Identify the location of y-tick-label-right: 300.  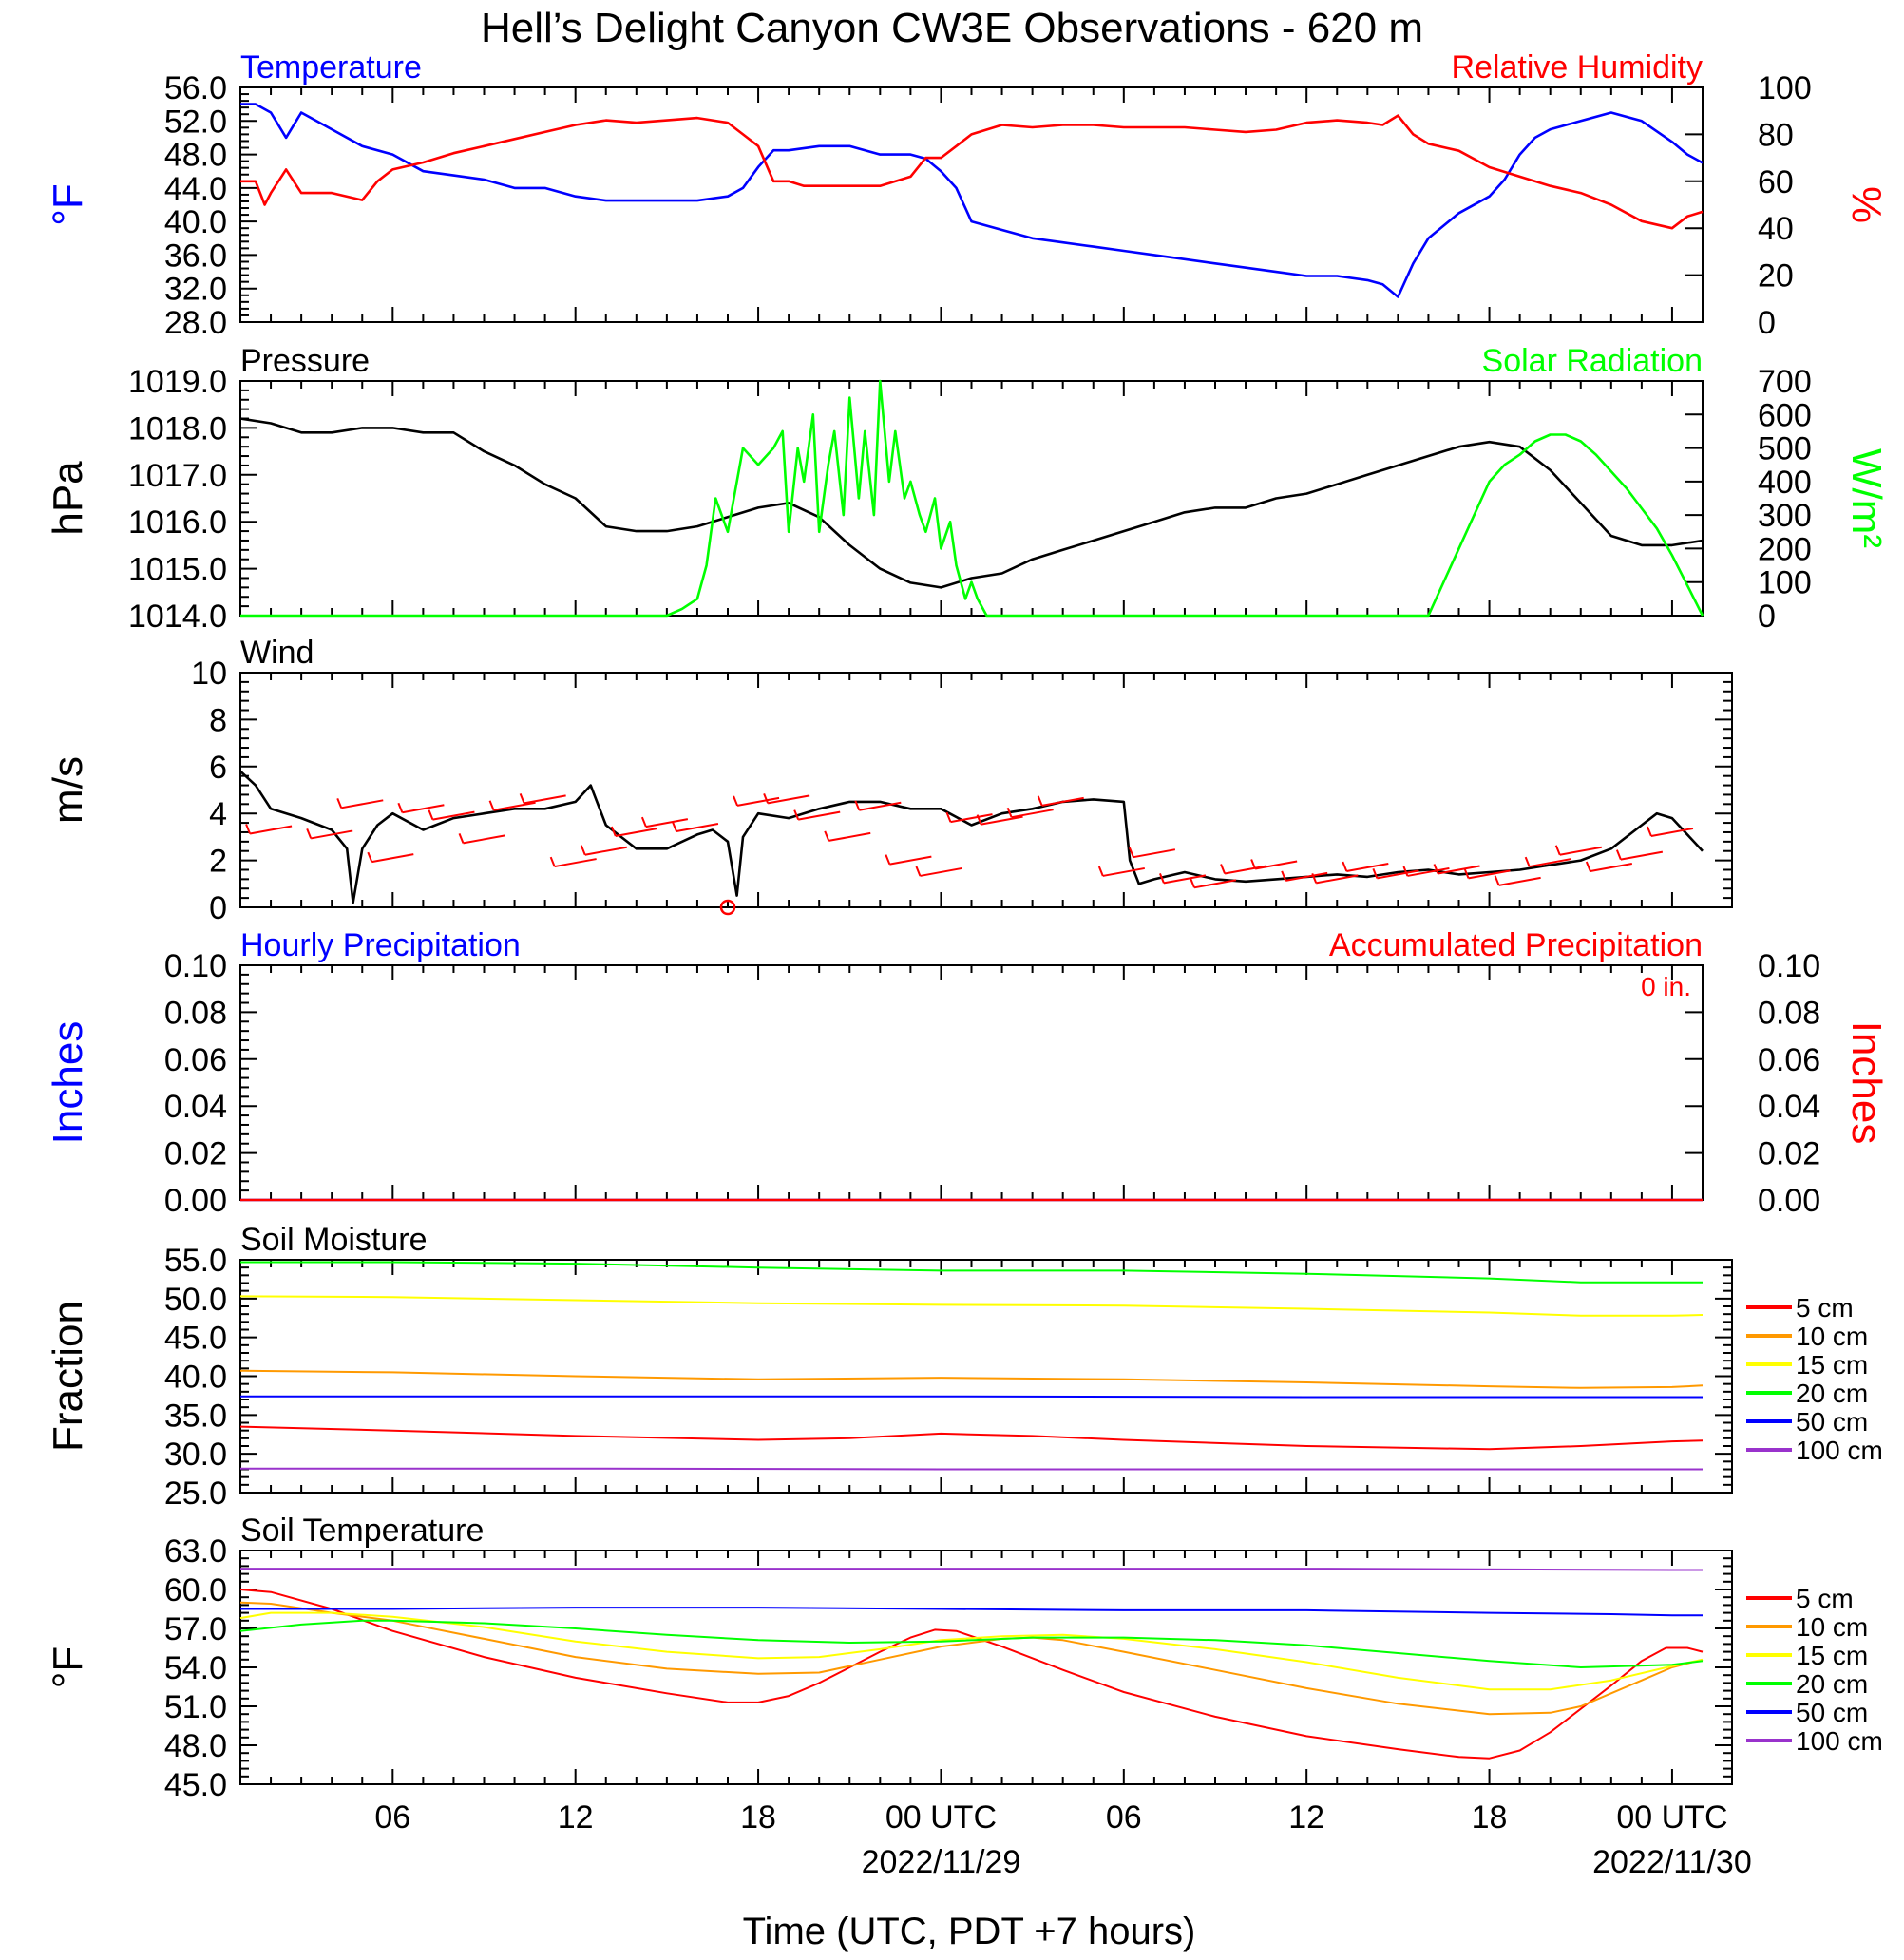
(1785, 516).